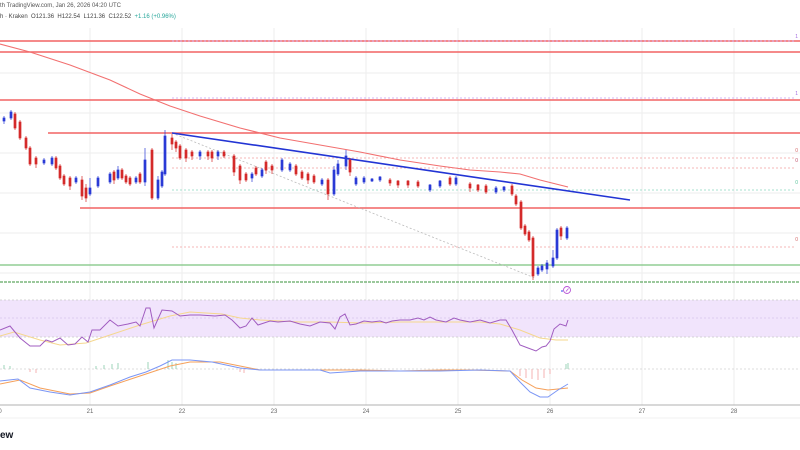  What do you see at coordinates (182, 412) in the screenshot?
I see `x-label-22: 22` at bounding box center [182, 412].